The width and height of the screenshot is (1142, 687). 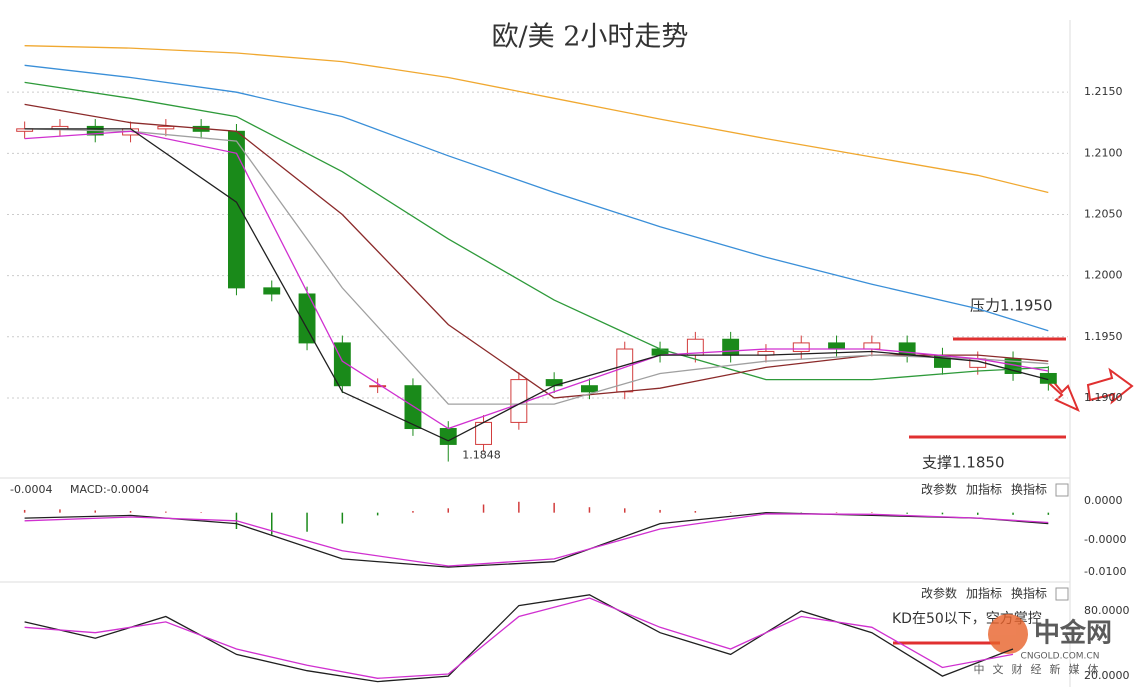 I want to click on y-tick-label: 20.0000, so click(x=1107, y=675).